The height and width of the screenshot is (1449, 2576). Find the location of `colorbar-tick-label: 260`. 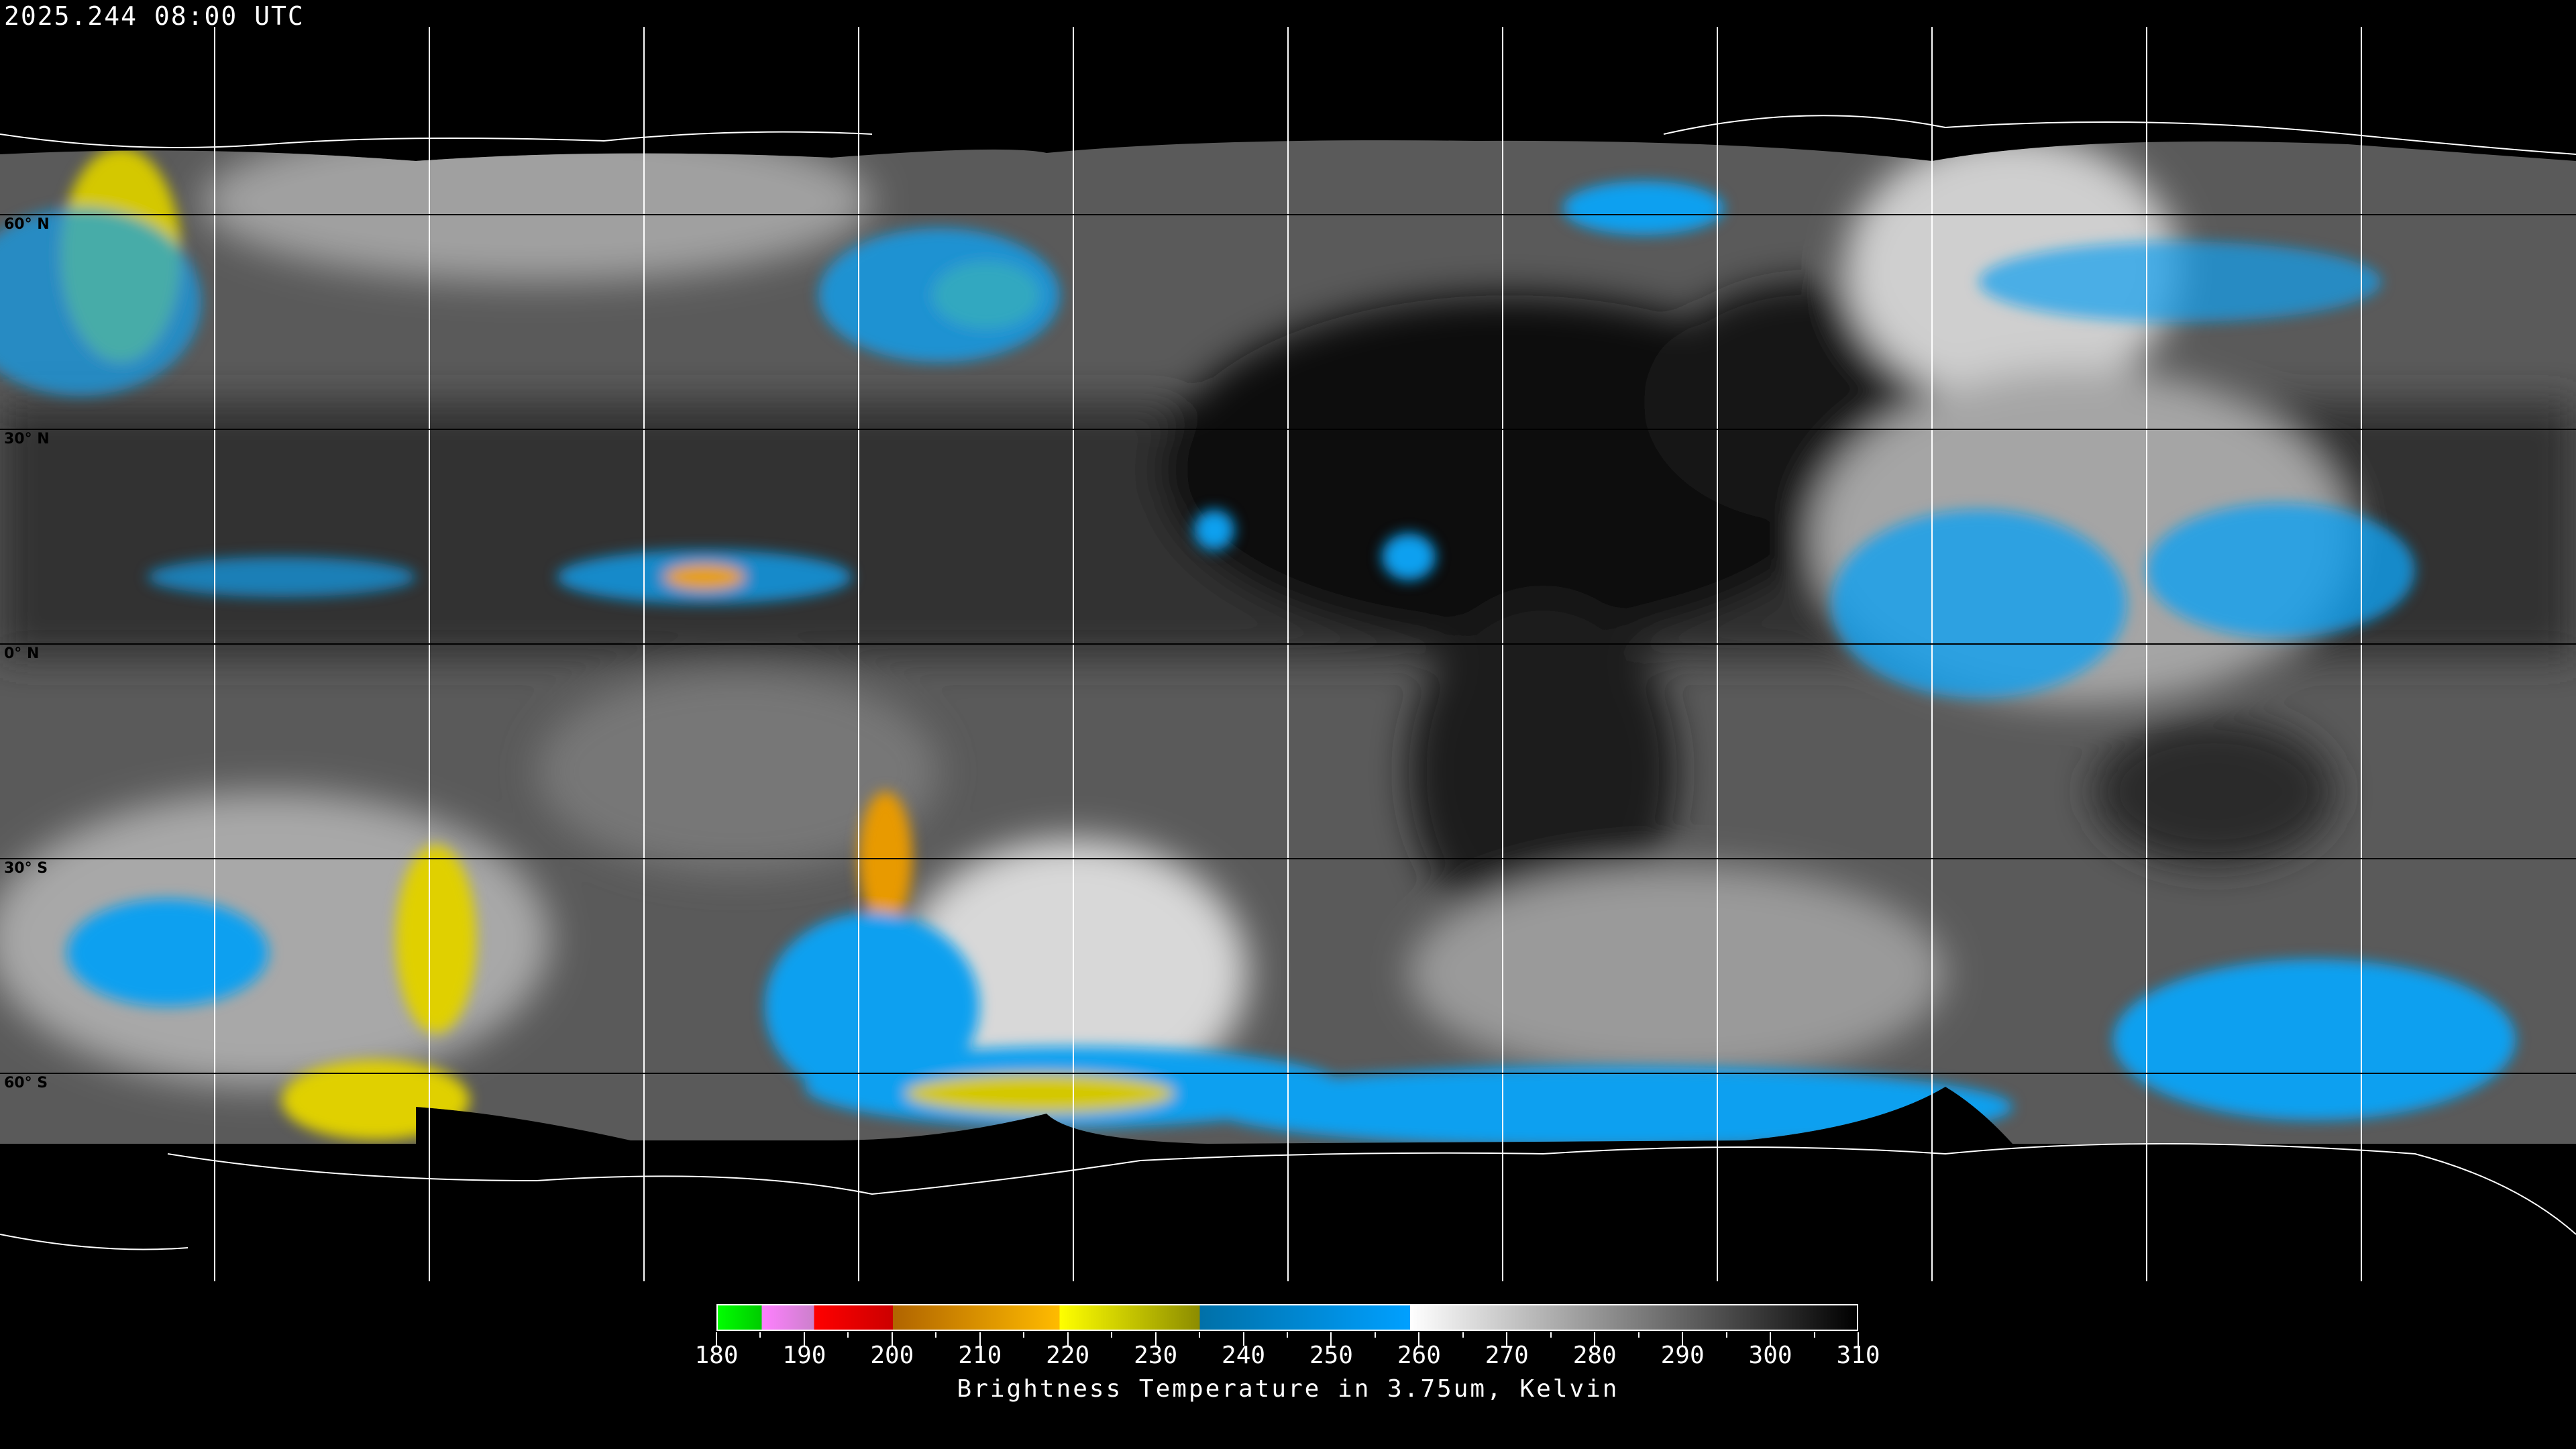

colorbar-tick-label: 260 is located at coordinates (1419, 1355).